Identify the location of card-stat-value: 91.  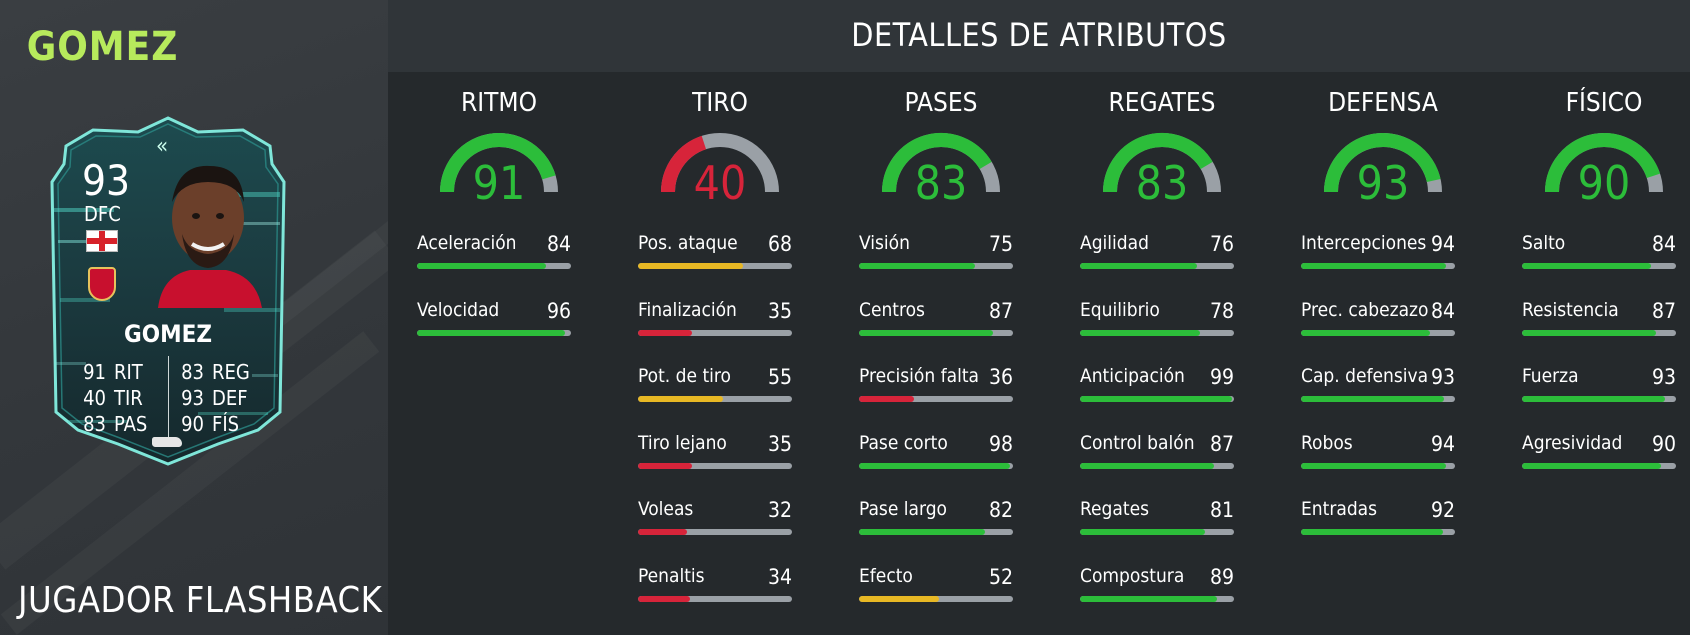
(94, 372).